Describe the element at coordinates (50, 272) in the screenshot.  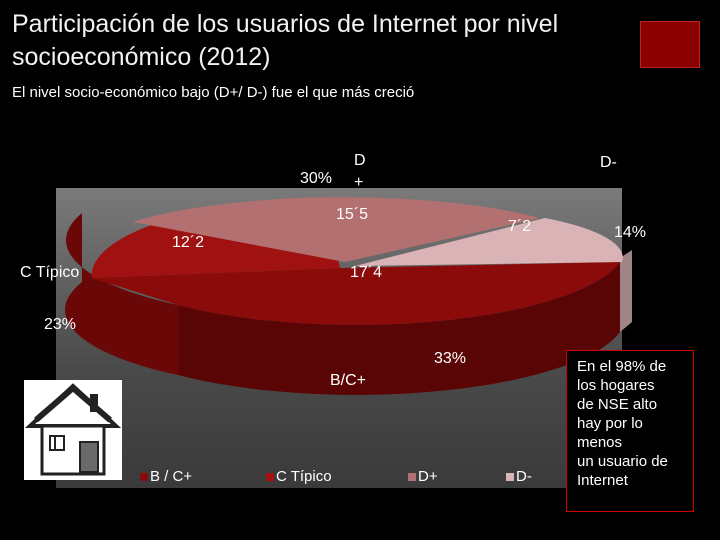
I see `ctipico-name-label: C Típico` at that location.